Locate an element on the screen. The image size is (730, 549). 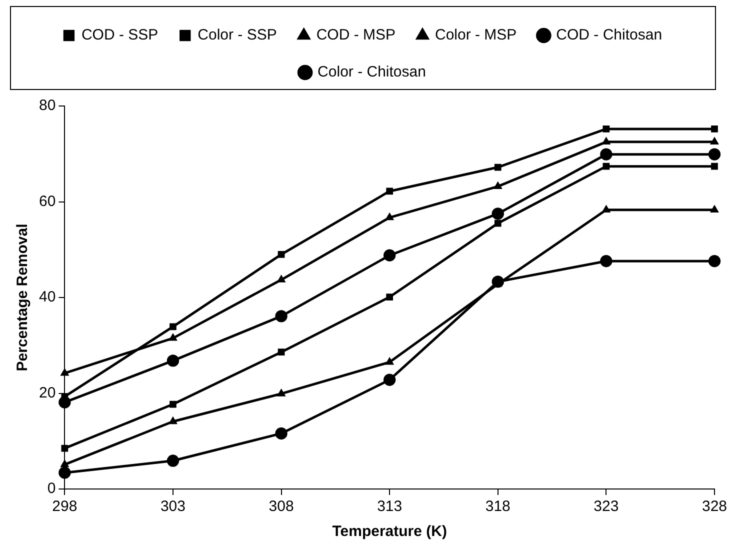
x-tick-label: 298 is located at coordinates (65, 507).